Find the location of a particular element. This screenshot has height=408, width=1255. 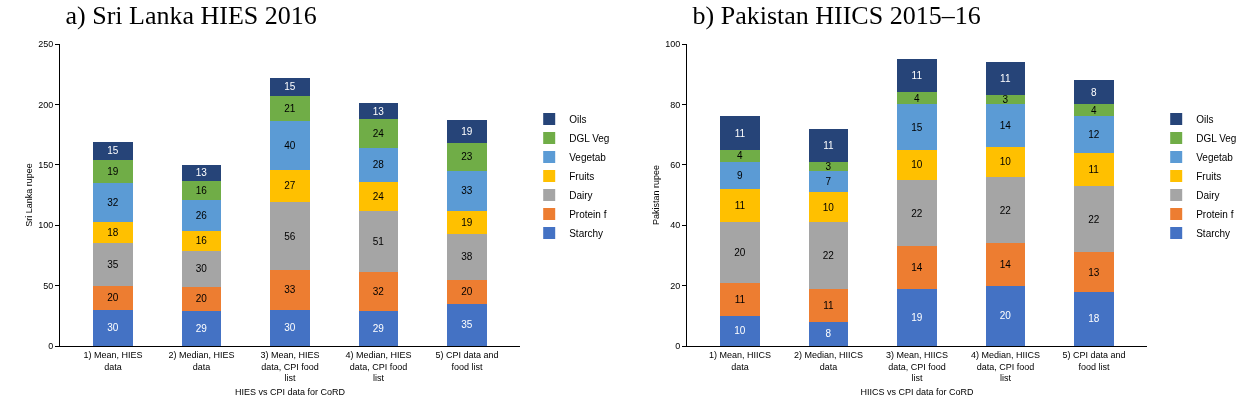

x-tick-label: 5) CPI data and food list is located at coordinates (1094, 360).